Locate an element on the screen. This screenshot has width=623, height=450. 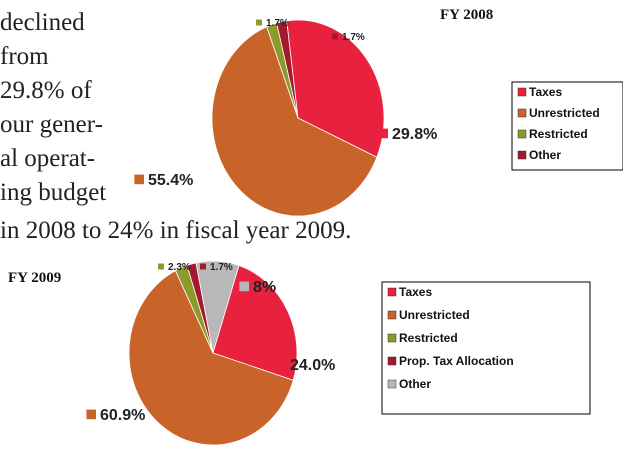
body-text-line: declined is located at coordinates (42, 22).